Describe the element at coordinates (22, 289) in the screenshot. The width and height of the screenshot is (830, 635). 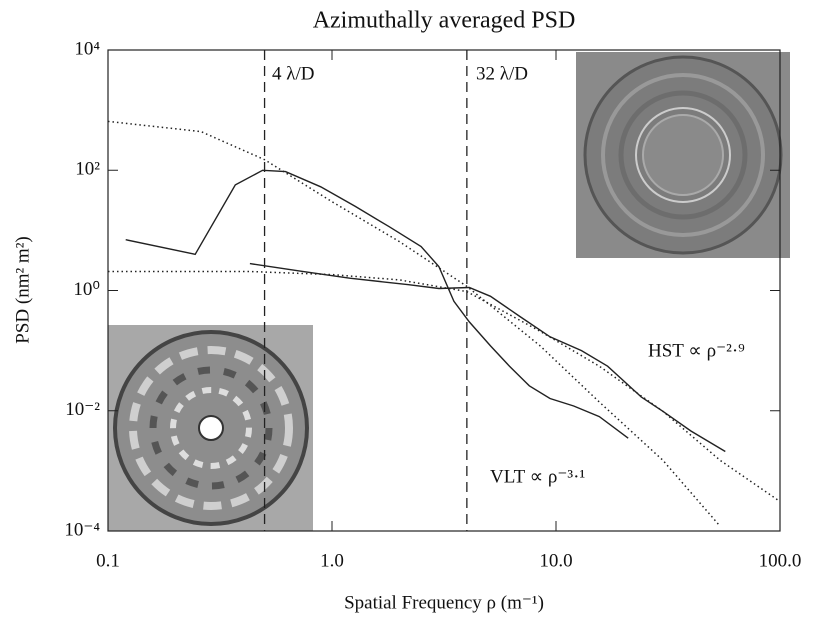
I see `y-axis-label: PSD (nm² m²)` at that location.